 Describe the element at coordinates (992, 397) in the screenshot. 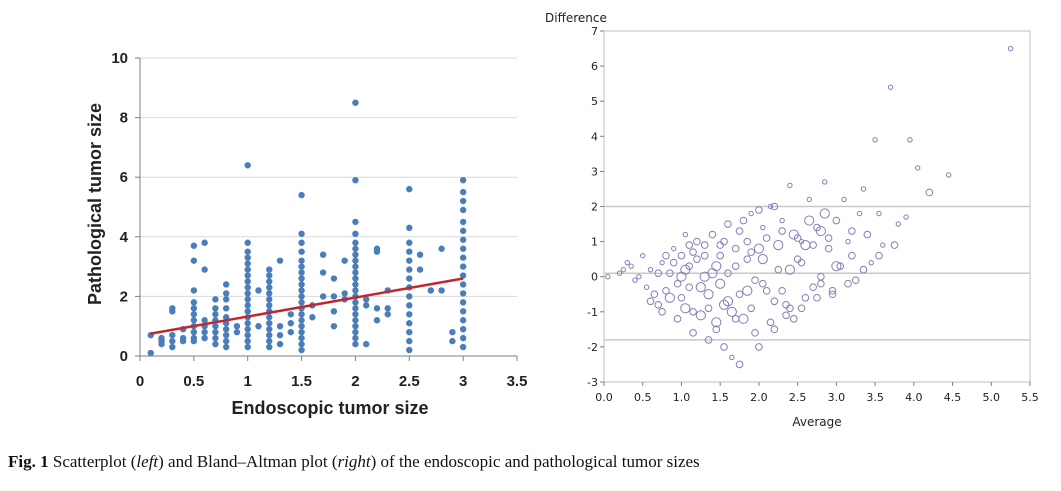

I see `right-x-tick-label: 5.0` at that location.